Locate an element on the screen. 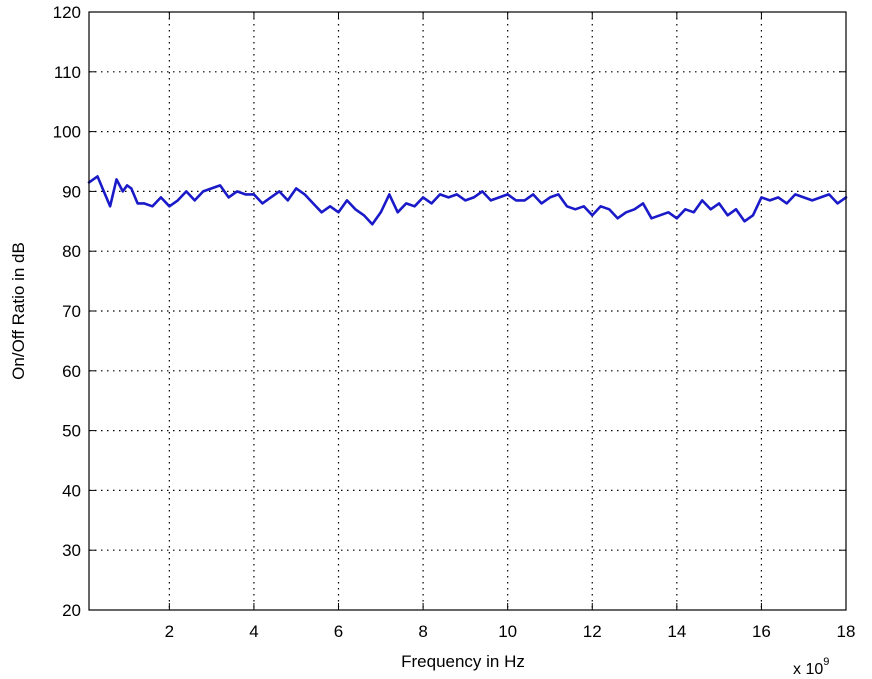 The width and height of the screenshot is (872, 679). x-tick-label-2: 2 is located at coordinates (169, 631).